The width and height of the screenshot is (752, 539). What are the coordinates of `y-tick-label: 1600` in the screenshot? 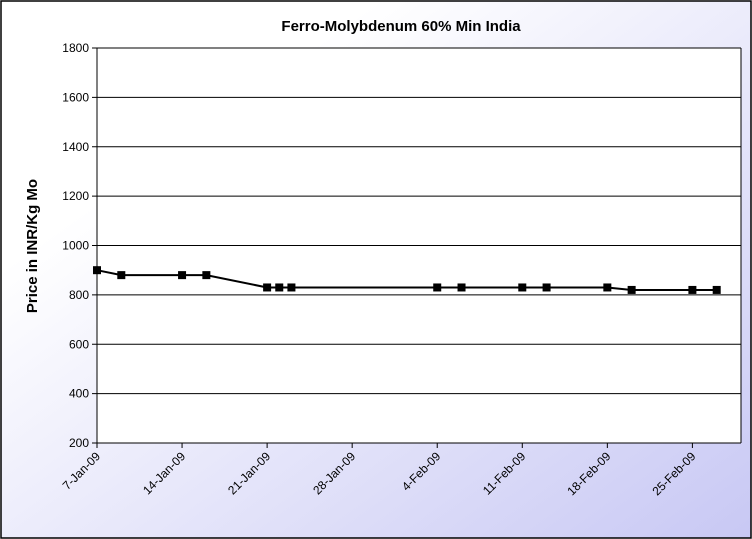 It's located at (75, 97).